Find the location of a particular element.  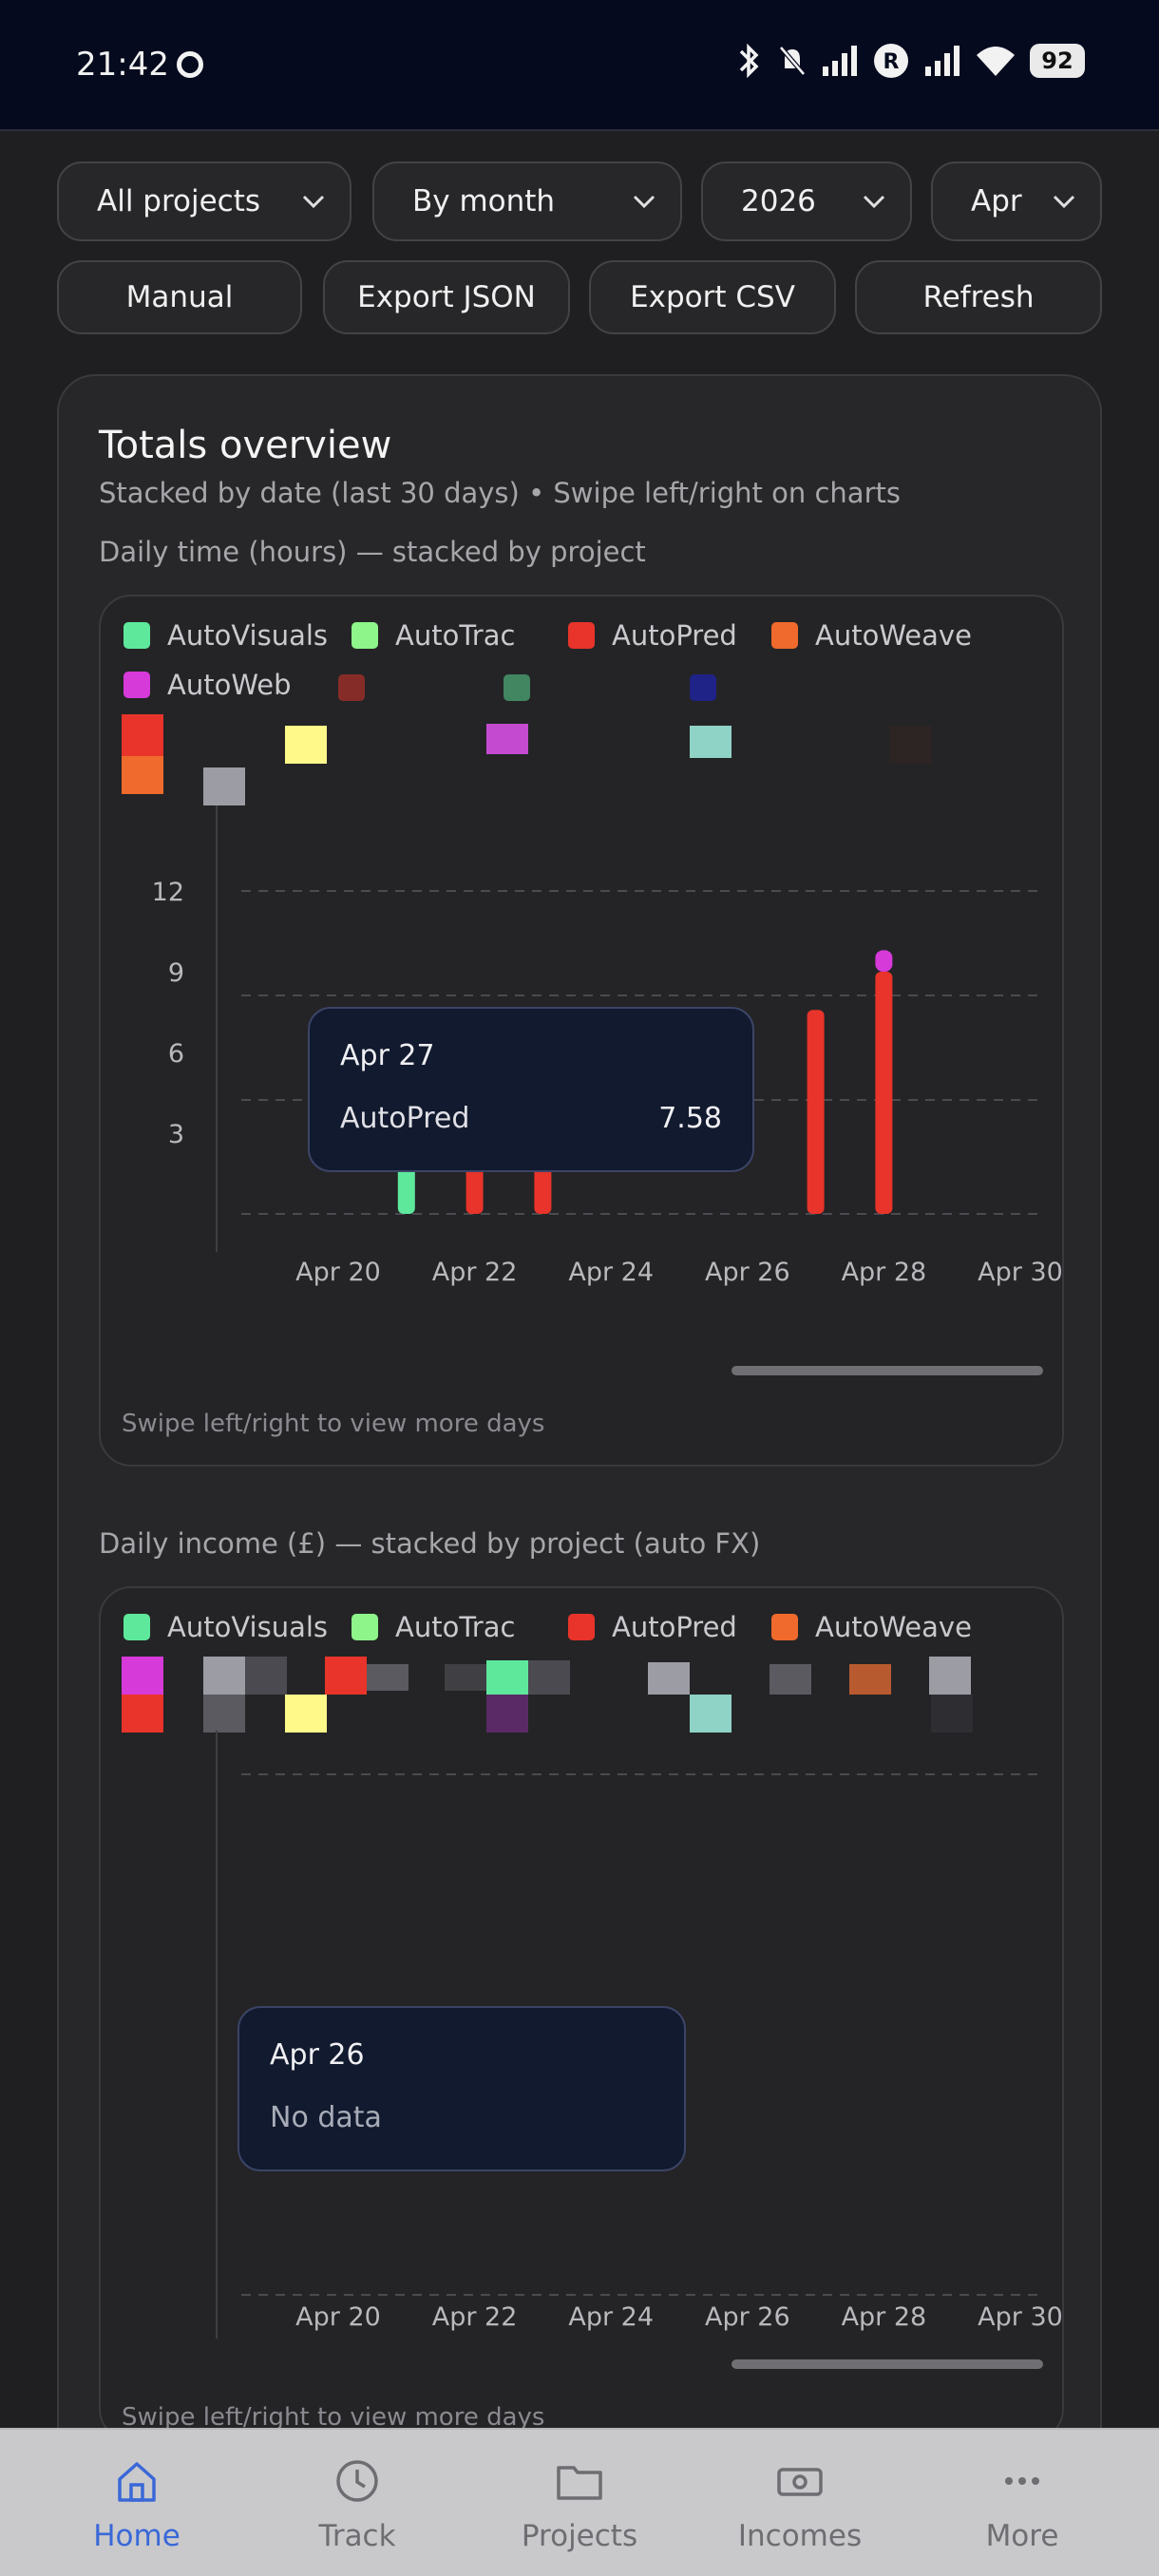

nav-more-label: More is located at coordinates (1022, 2536).